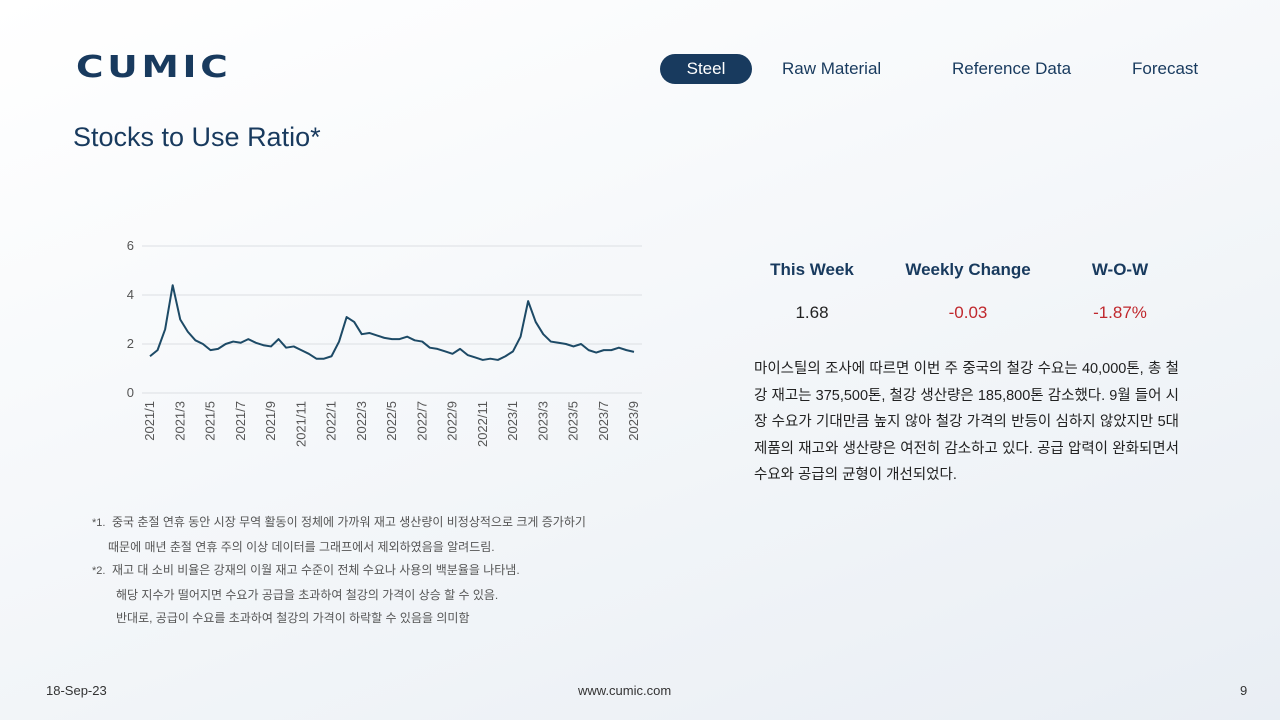 Image resolution: width=1280 pixels, height=720 pixels. Describe the element at coordinates (331, 421) in the screenshot. I see `x-tick-label: 2022/1` at that location.